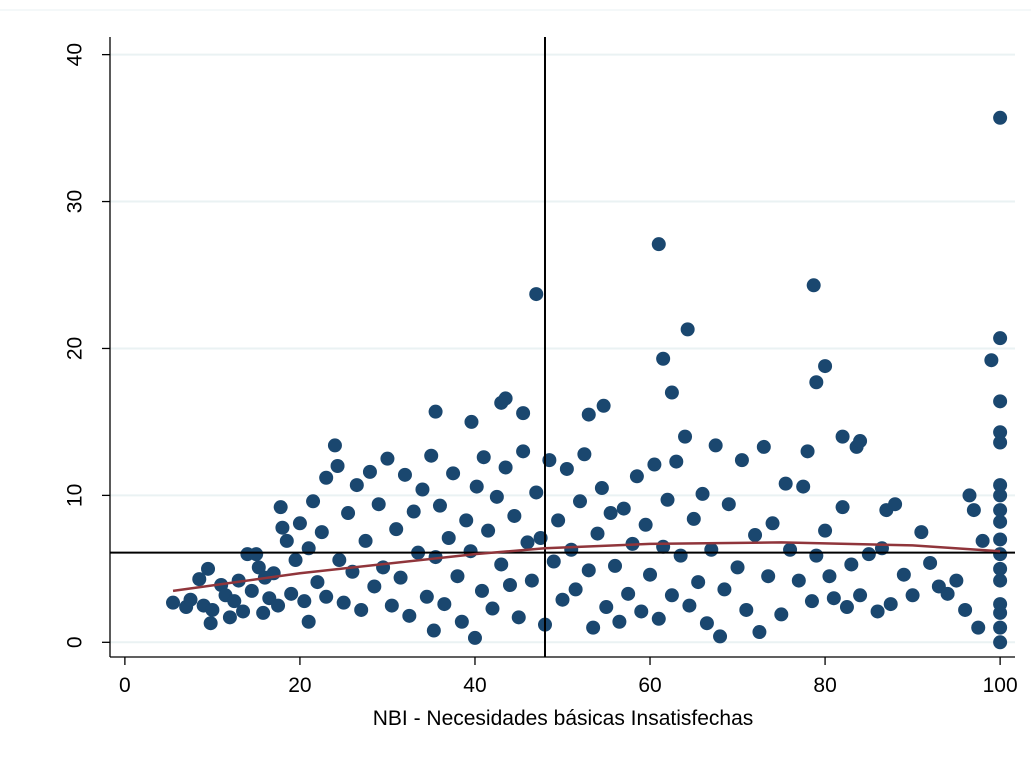 The image size is (1031, 761). What do you see at coordinates (75, 201) in the screenshot?
I see `y-tick-label: 30` at bounding box center [75, 201].